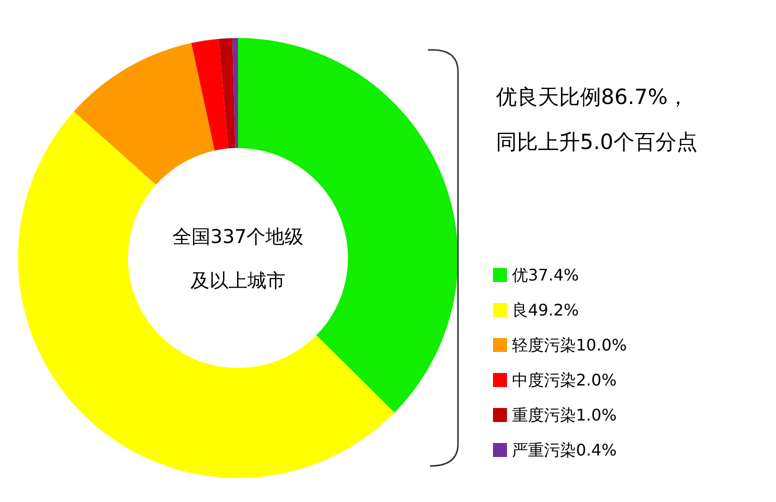 The height and width of the screenshot is (502, 776). What do you see at coordinates (545, 310) in the screenshot?
I see `legend-label: 良49.2%` at bounding box center [545, 310].